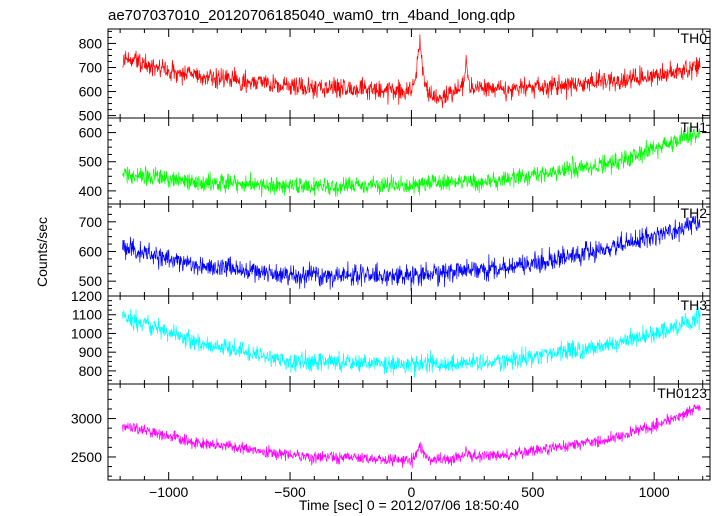 This screenshot has height=516, width=717. I want to click on y-tick-label: 1100, so click(87, 315).